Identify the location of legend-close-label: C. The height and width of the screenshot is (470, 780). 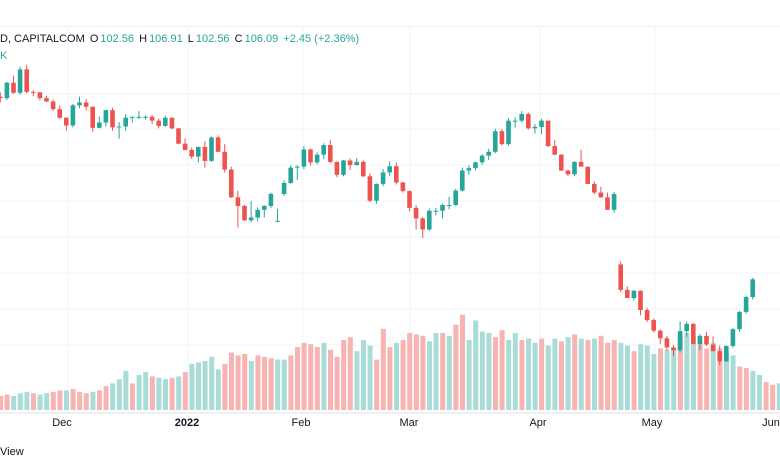
(238, 39).